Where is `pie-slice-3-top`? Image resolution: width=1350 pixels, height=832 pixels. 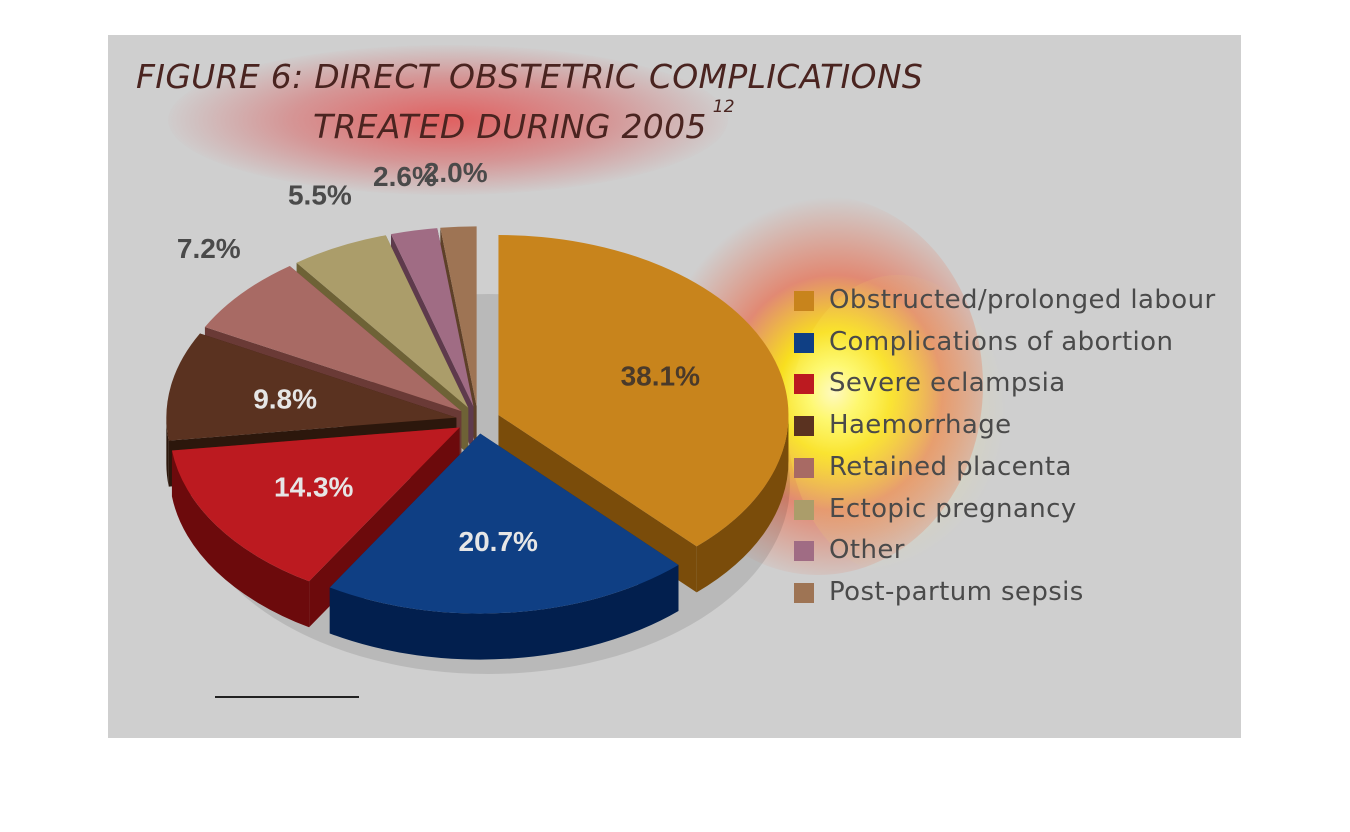
pie-slice-3-top is located at coordinates (311, 387).